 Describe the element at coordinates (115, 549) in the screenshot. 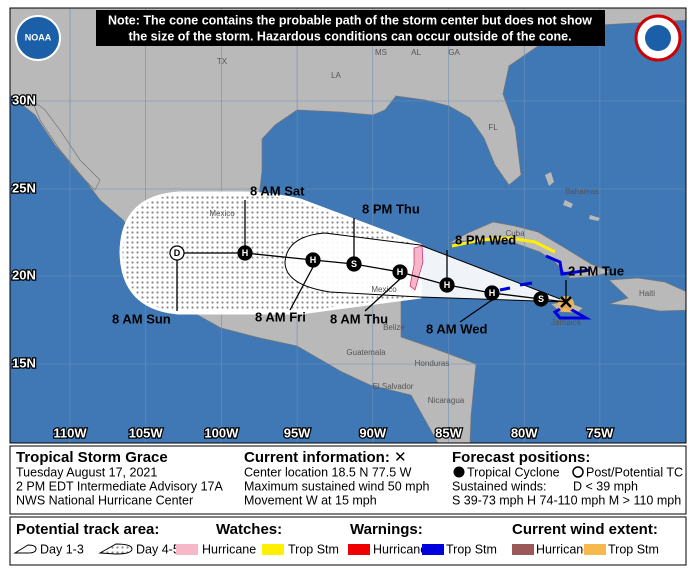

I see `day45-icon` at that location.